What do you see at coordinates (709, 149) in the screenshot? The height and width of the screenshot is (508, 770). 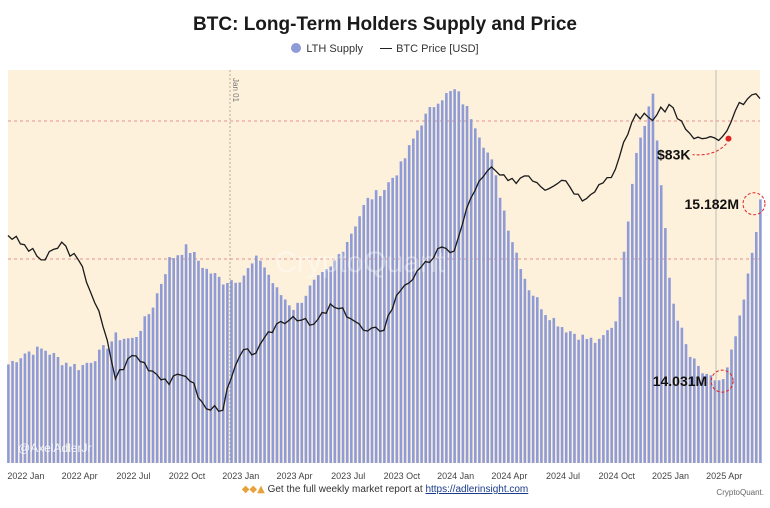 I see `price-83k-pointer` at bounding box center [709, 149].